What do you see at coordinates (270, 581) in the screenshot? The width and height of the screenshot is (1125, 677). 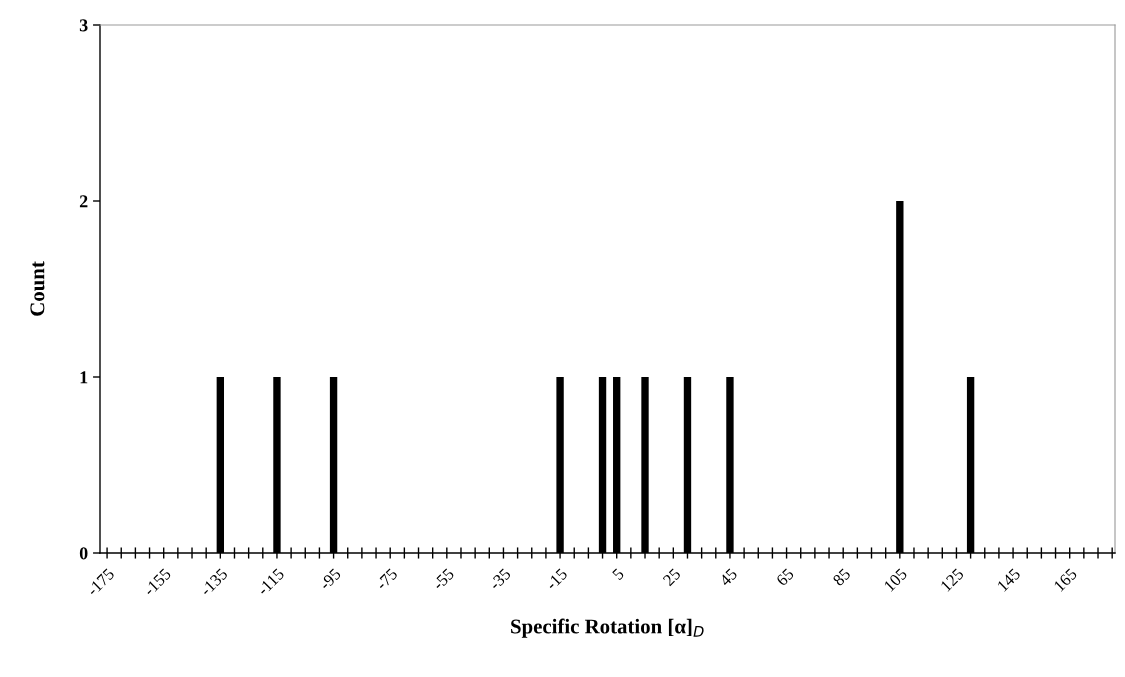 I see `x-tick-label: -115` at bounding box center [270, 581].